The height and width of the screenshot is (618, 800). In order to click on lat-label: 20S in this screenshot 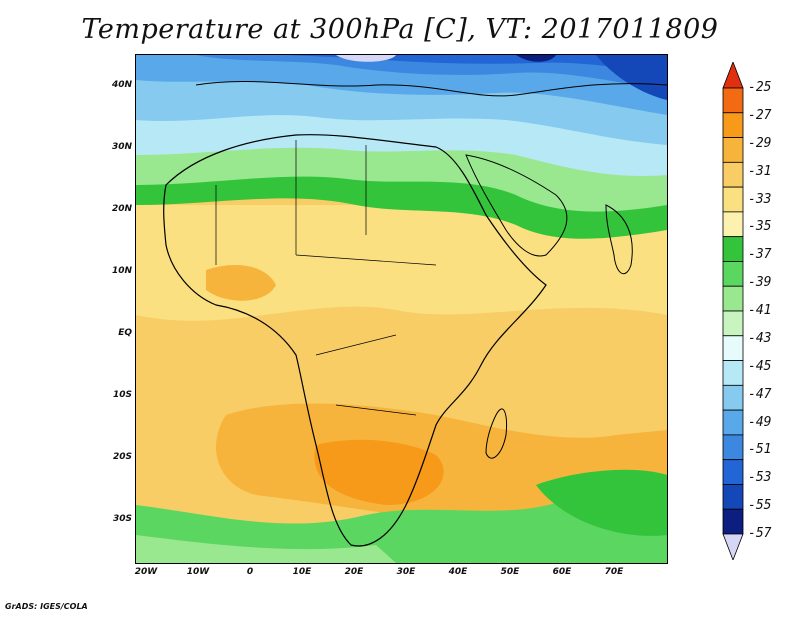, I will do `click(122, 457)`.